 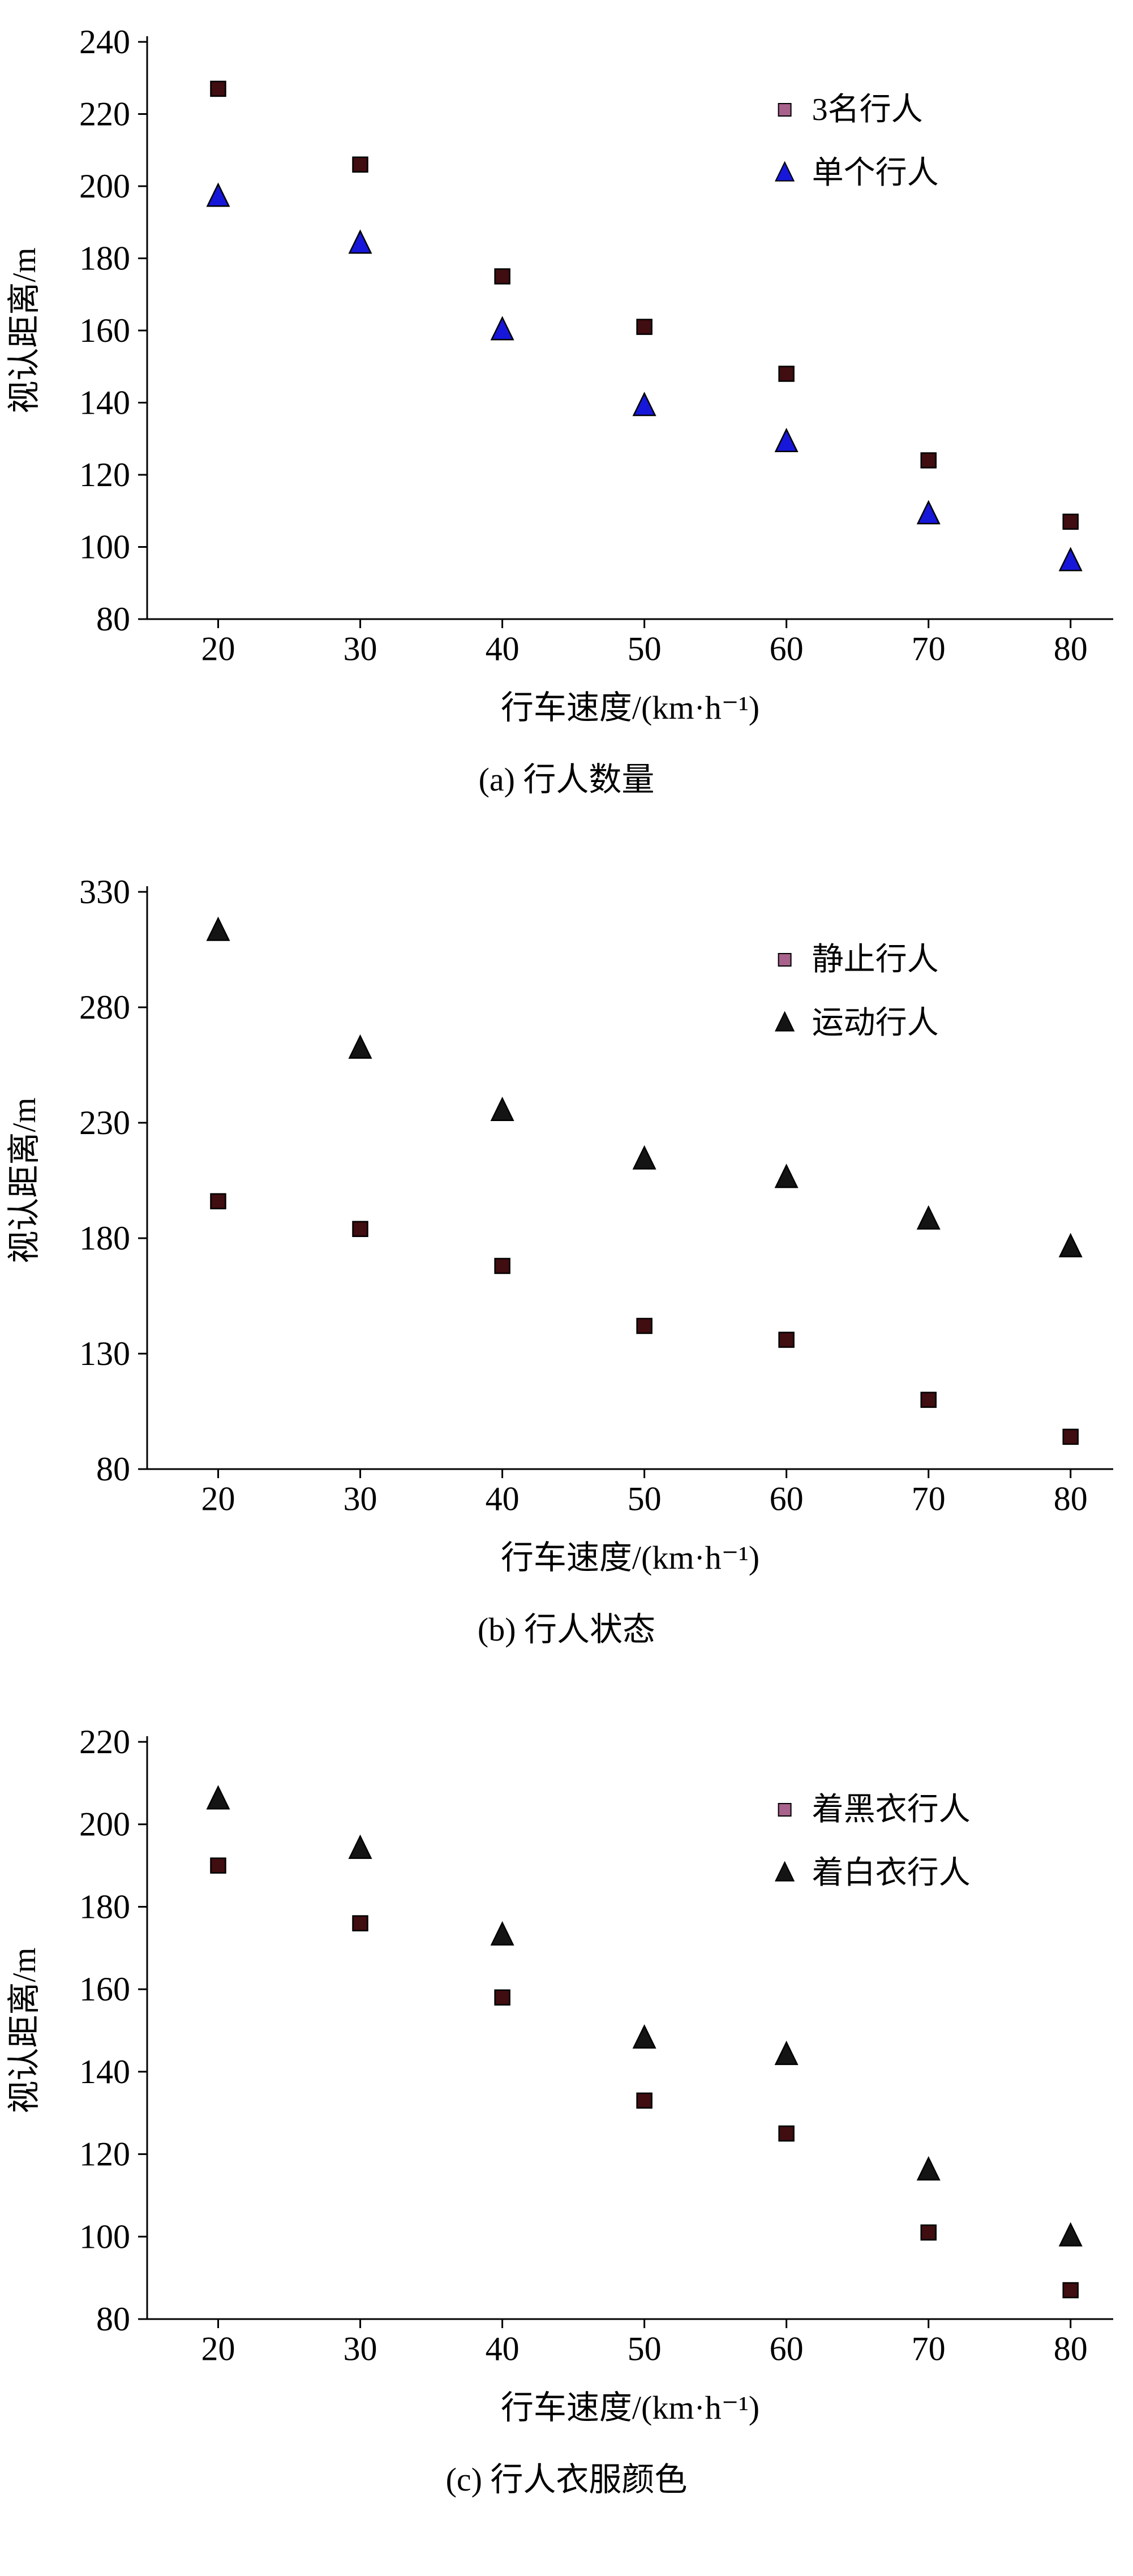 What do you see at coordinates (104, 258) in the screenshot?
I see `y-tick-label: 180` at bounding box center [104, 258].